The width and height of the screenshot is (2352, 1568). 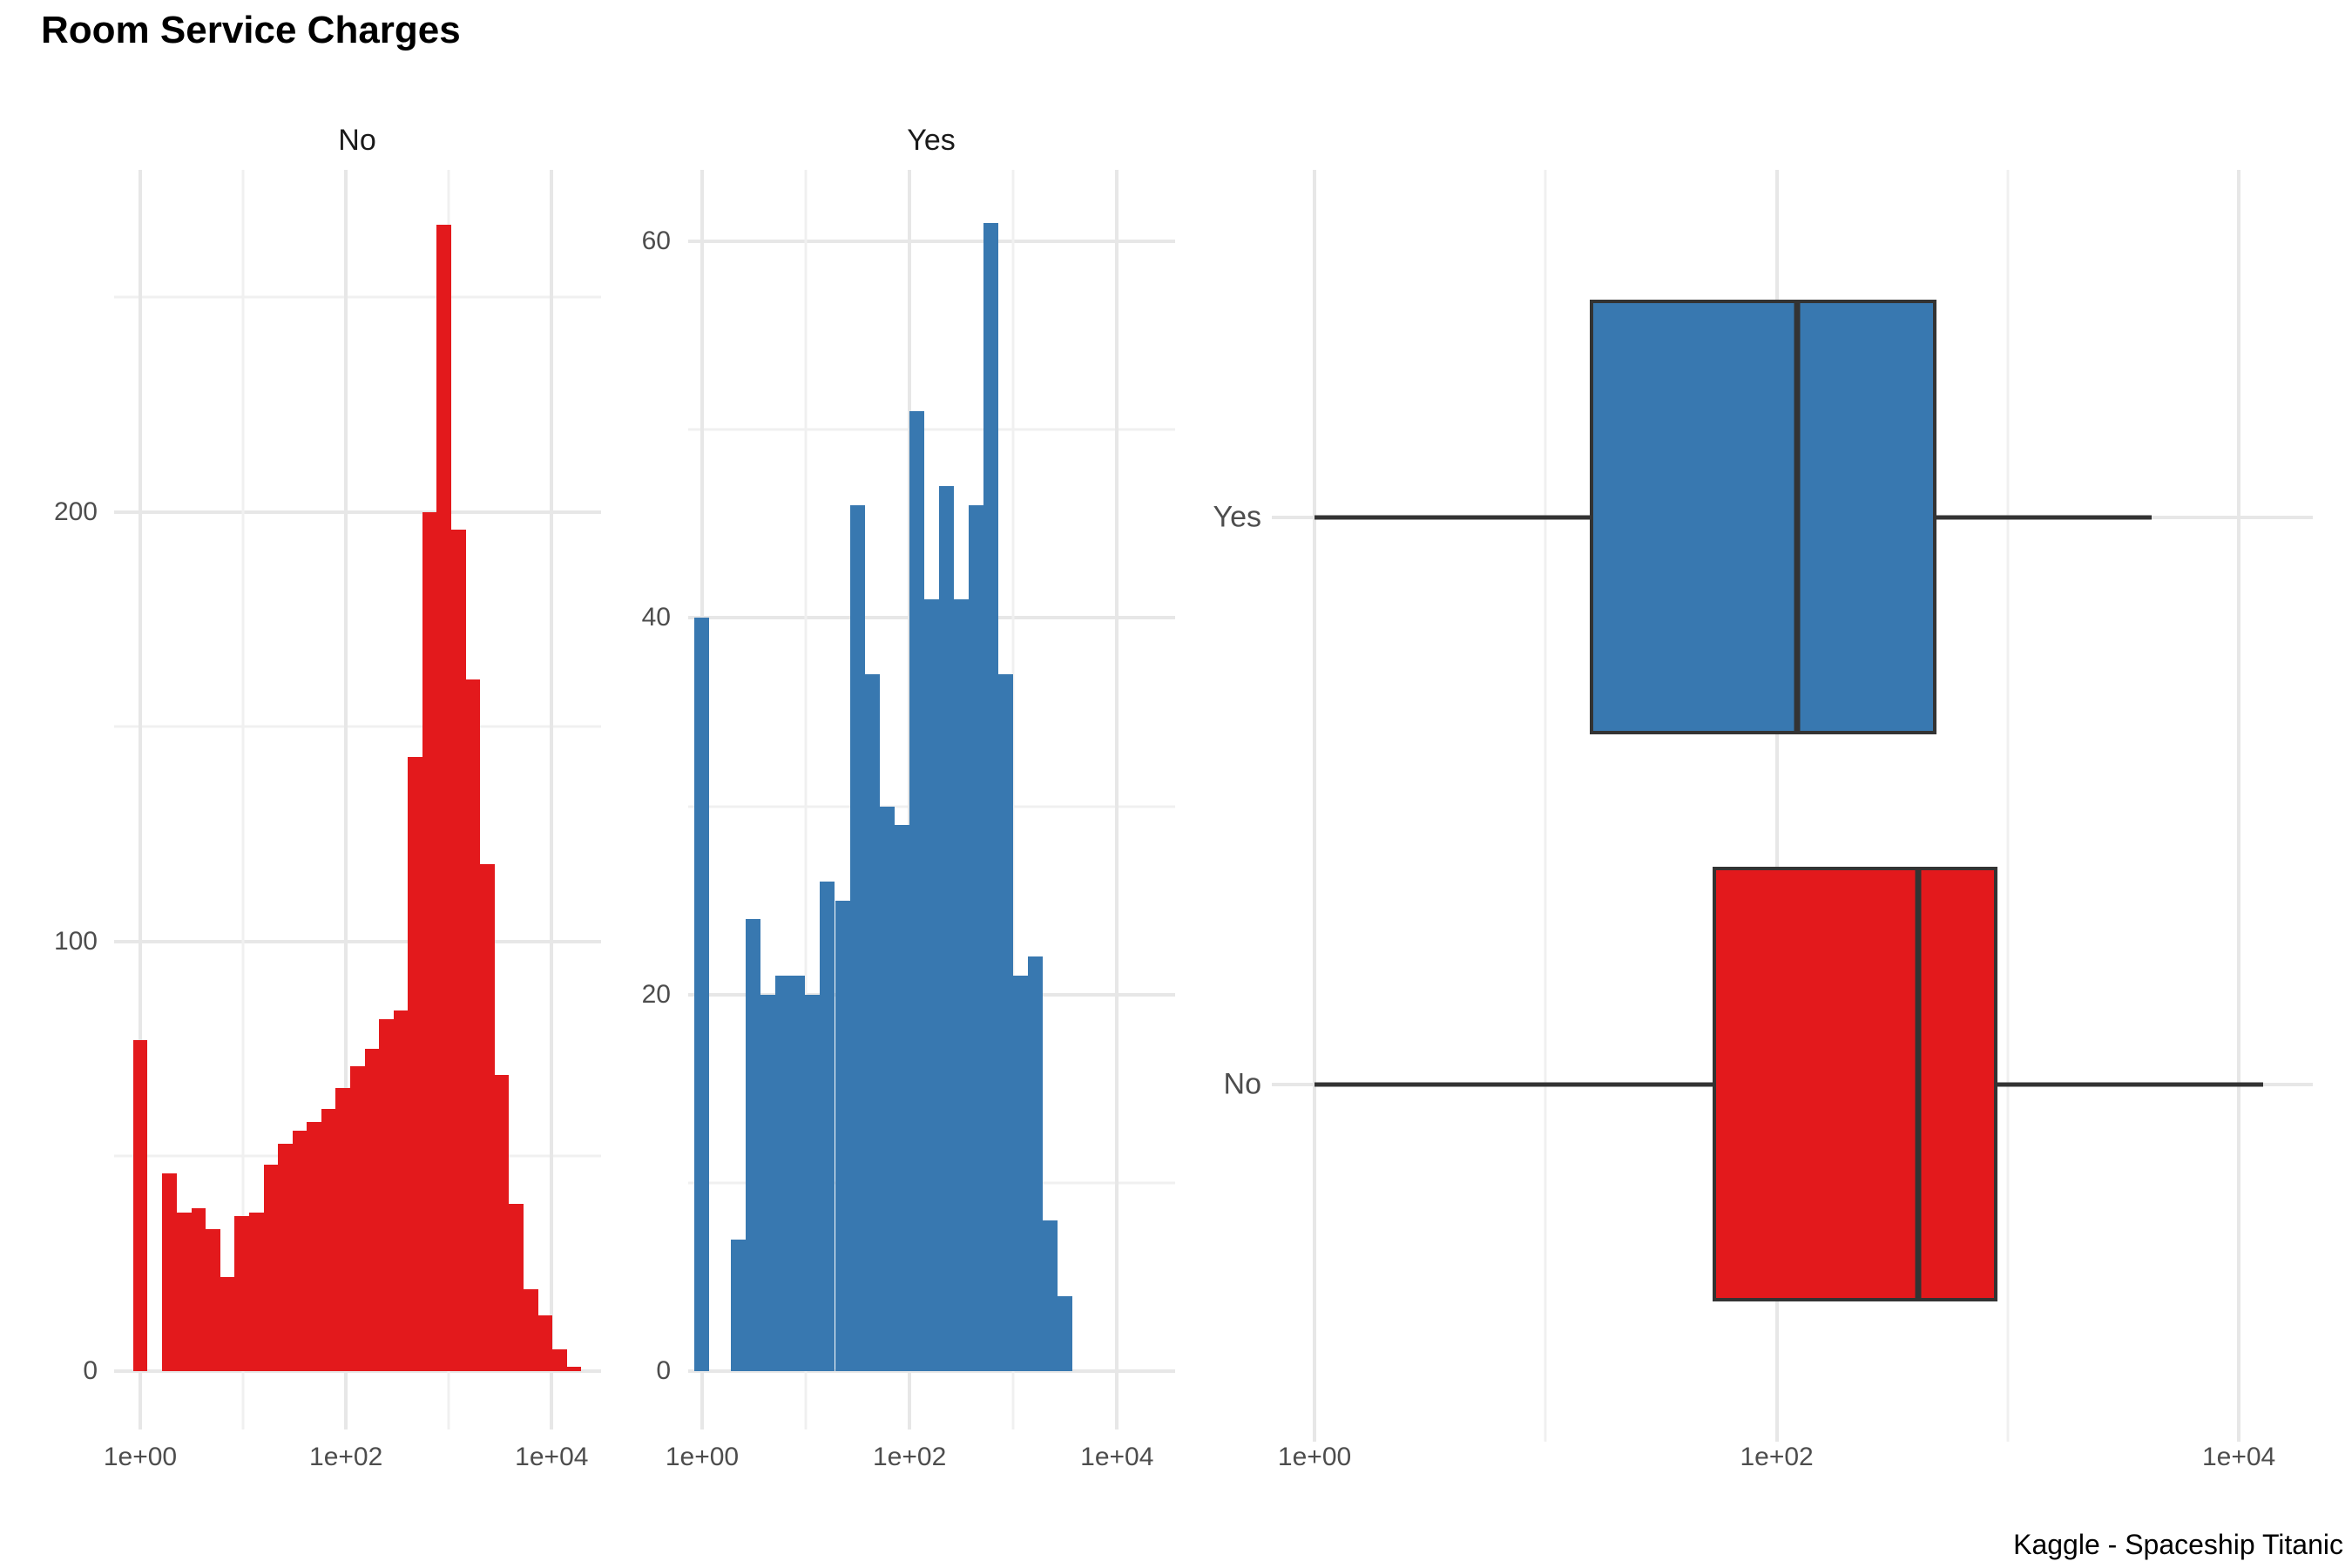 I want to click on y-tick-label: 100, so click(x=75, y=941).